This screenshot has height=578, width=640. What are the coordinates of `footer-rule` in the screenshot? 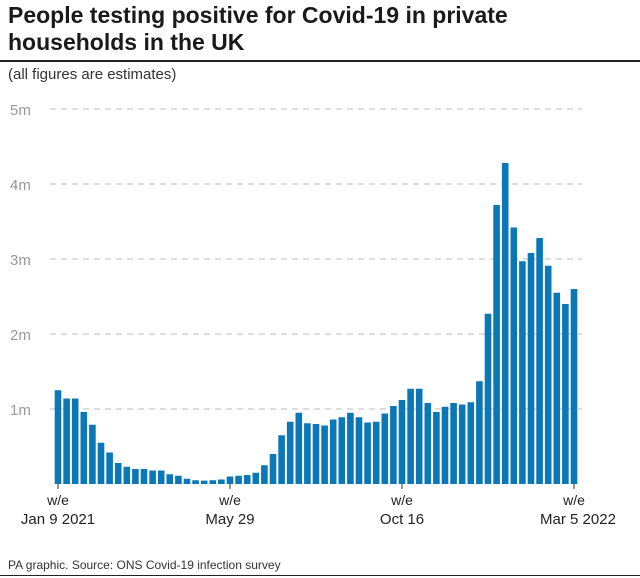 It's located at (320, 575).